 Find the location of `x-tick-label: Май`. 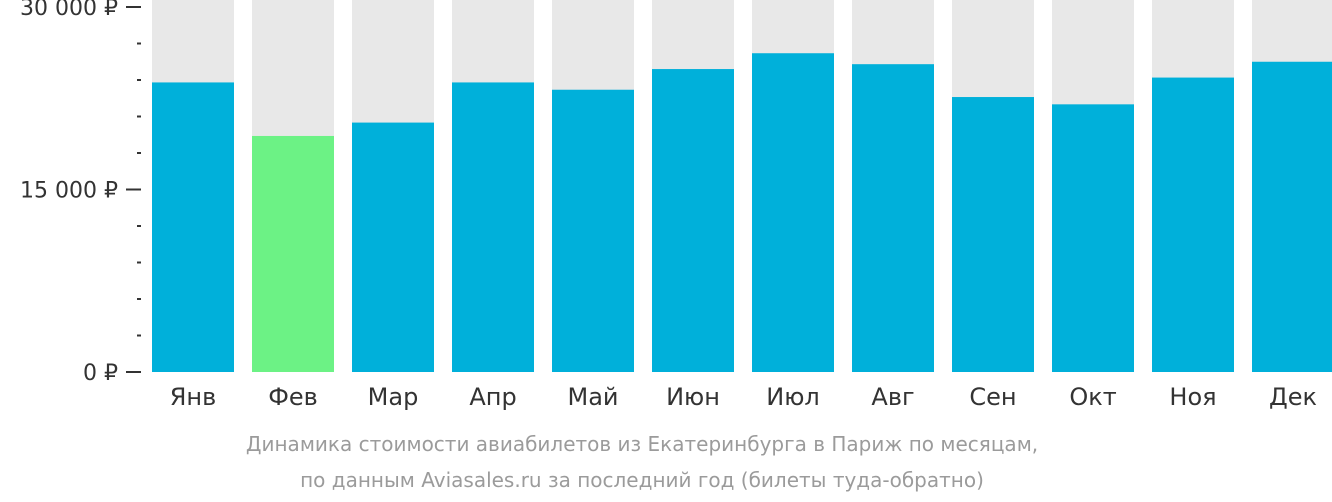

x-tick-label: Май is located at coordinates (592, 397).